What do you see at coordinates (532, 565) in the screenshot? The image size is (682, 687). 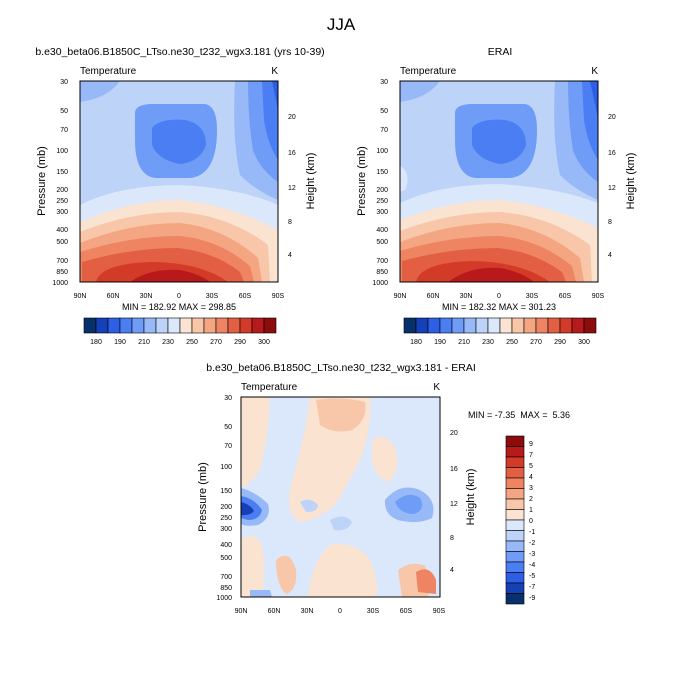 I see `colorbar-label: -4` at bounding box center [532, 565].